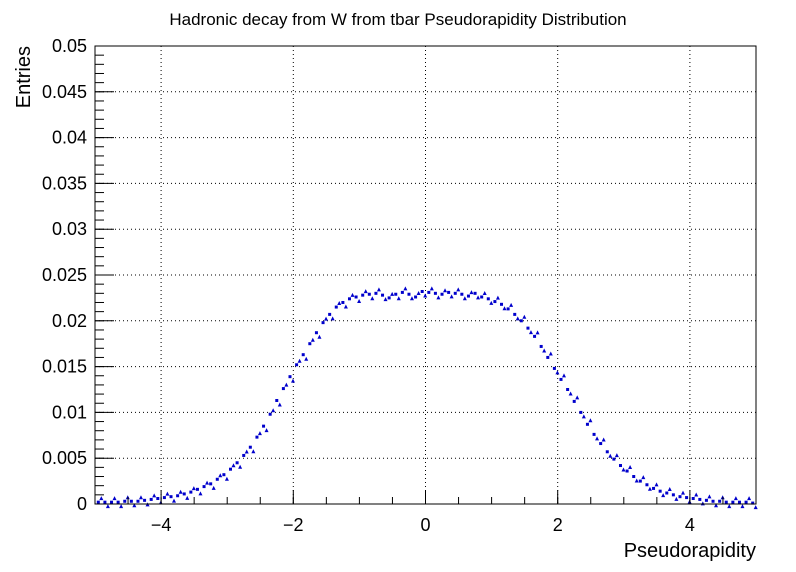 This screenshot has width=796, height=572. I want to click on y-tick-label: 0.03, so click(69, 229).